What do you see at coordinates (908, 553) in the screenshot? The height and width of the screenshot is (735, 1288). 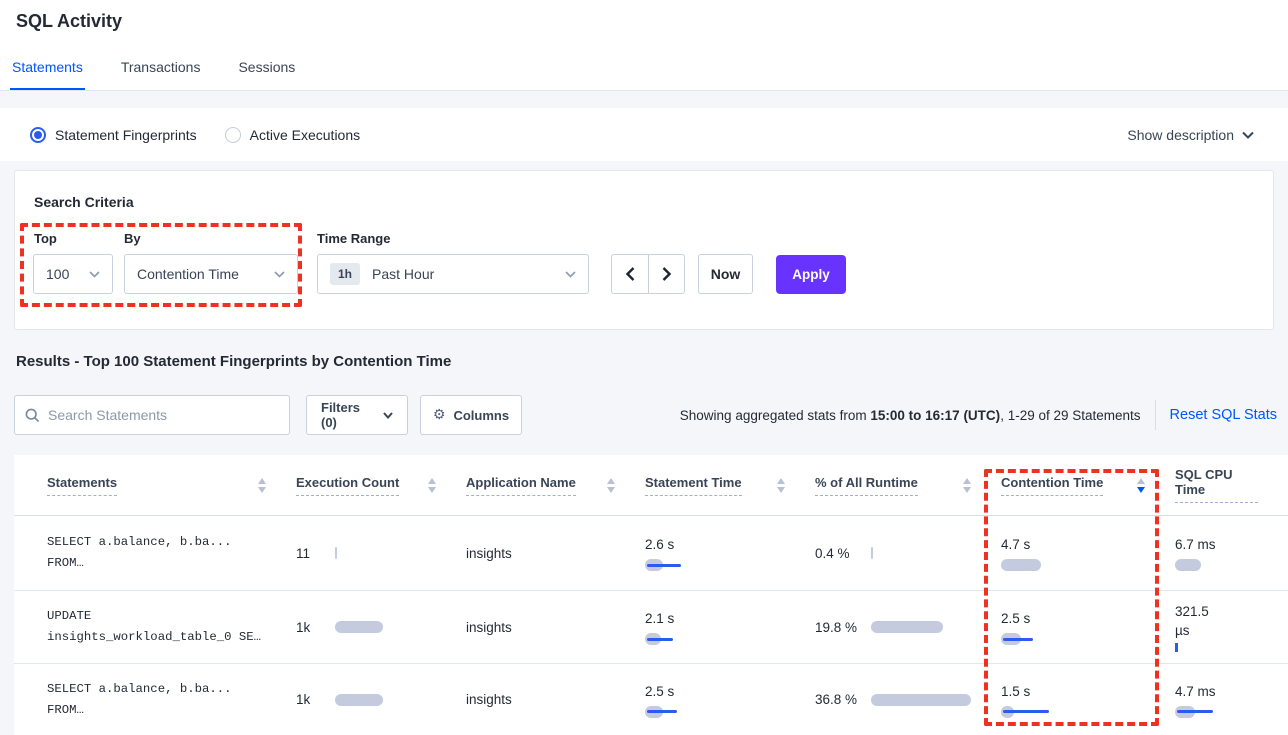 I see `runtime-pct-cell: 0.4 %` at bounding box center [908, 553].